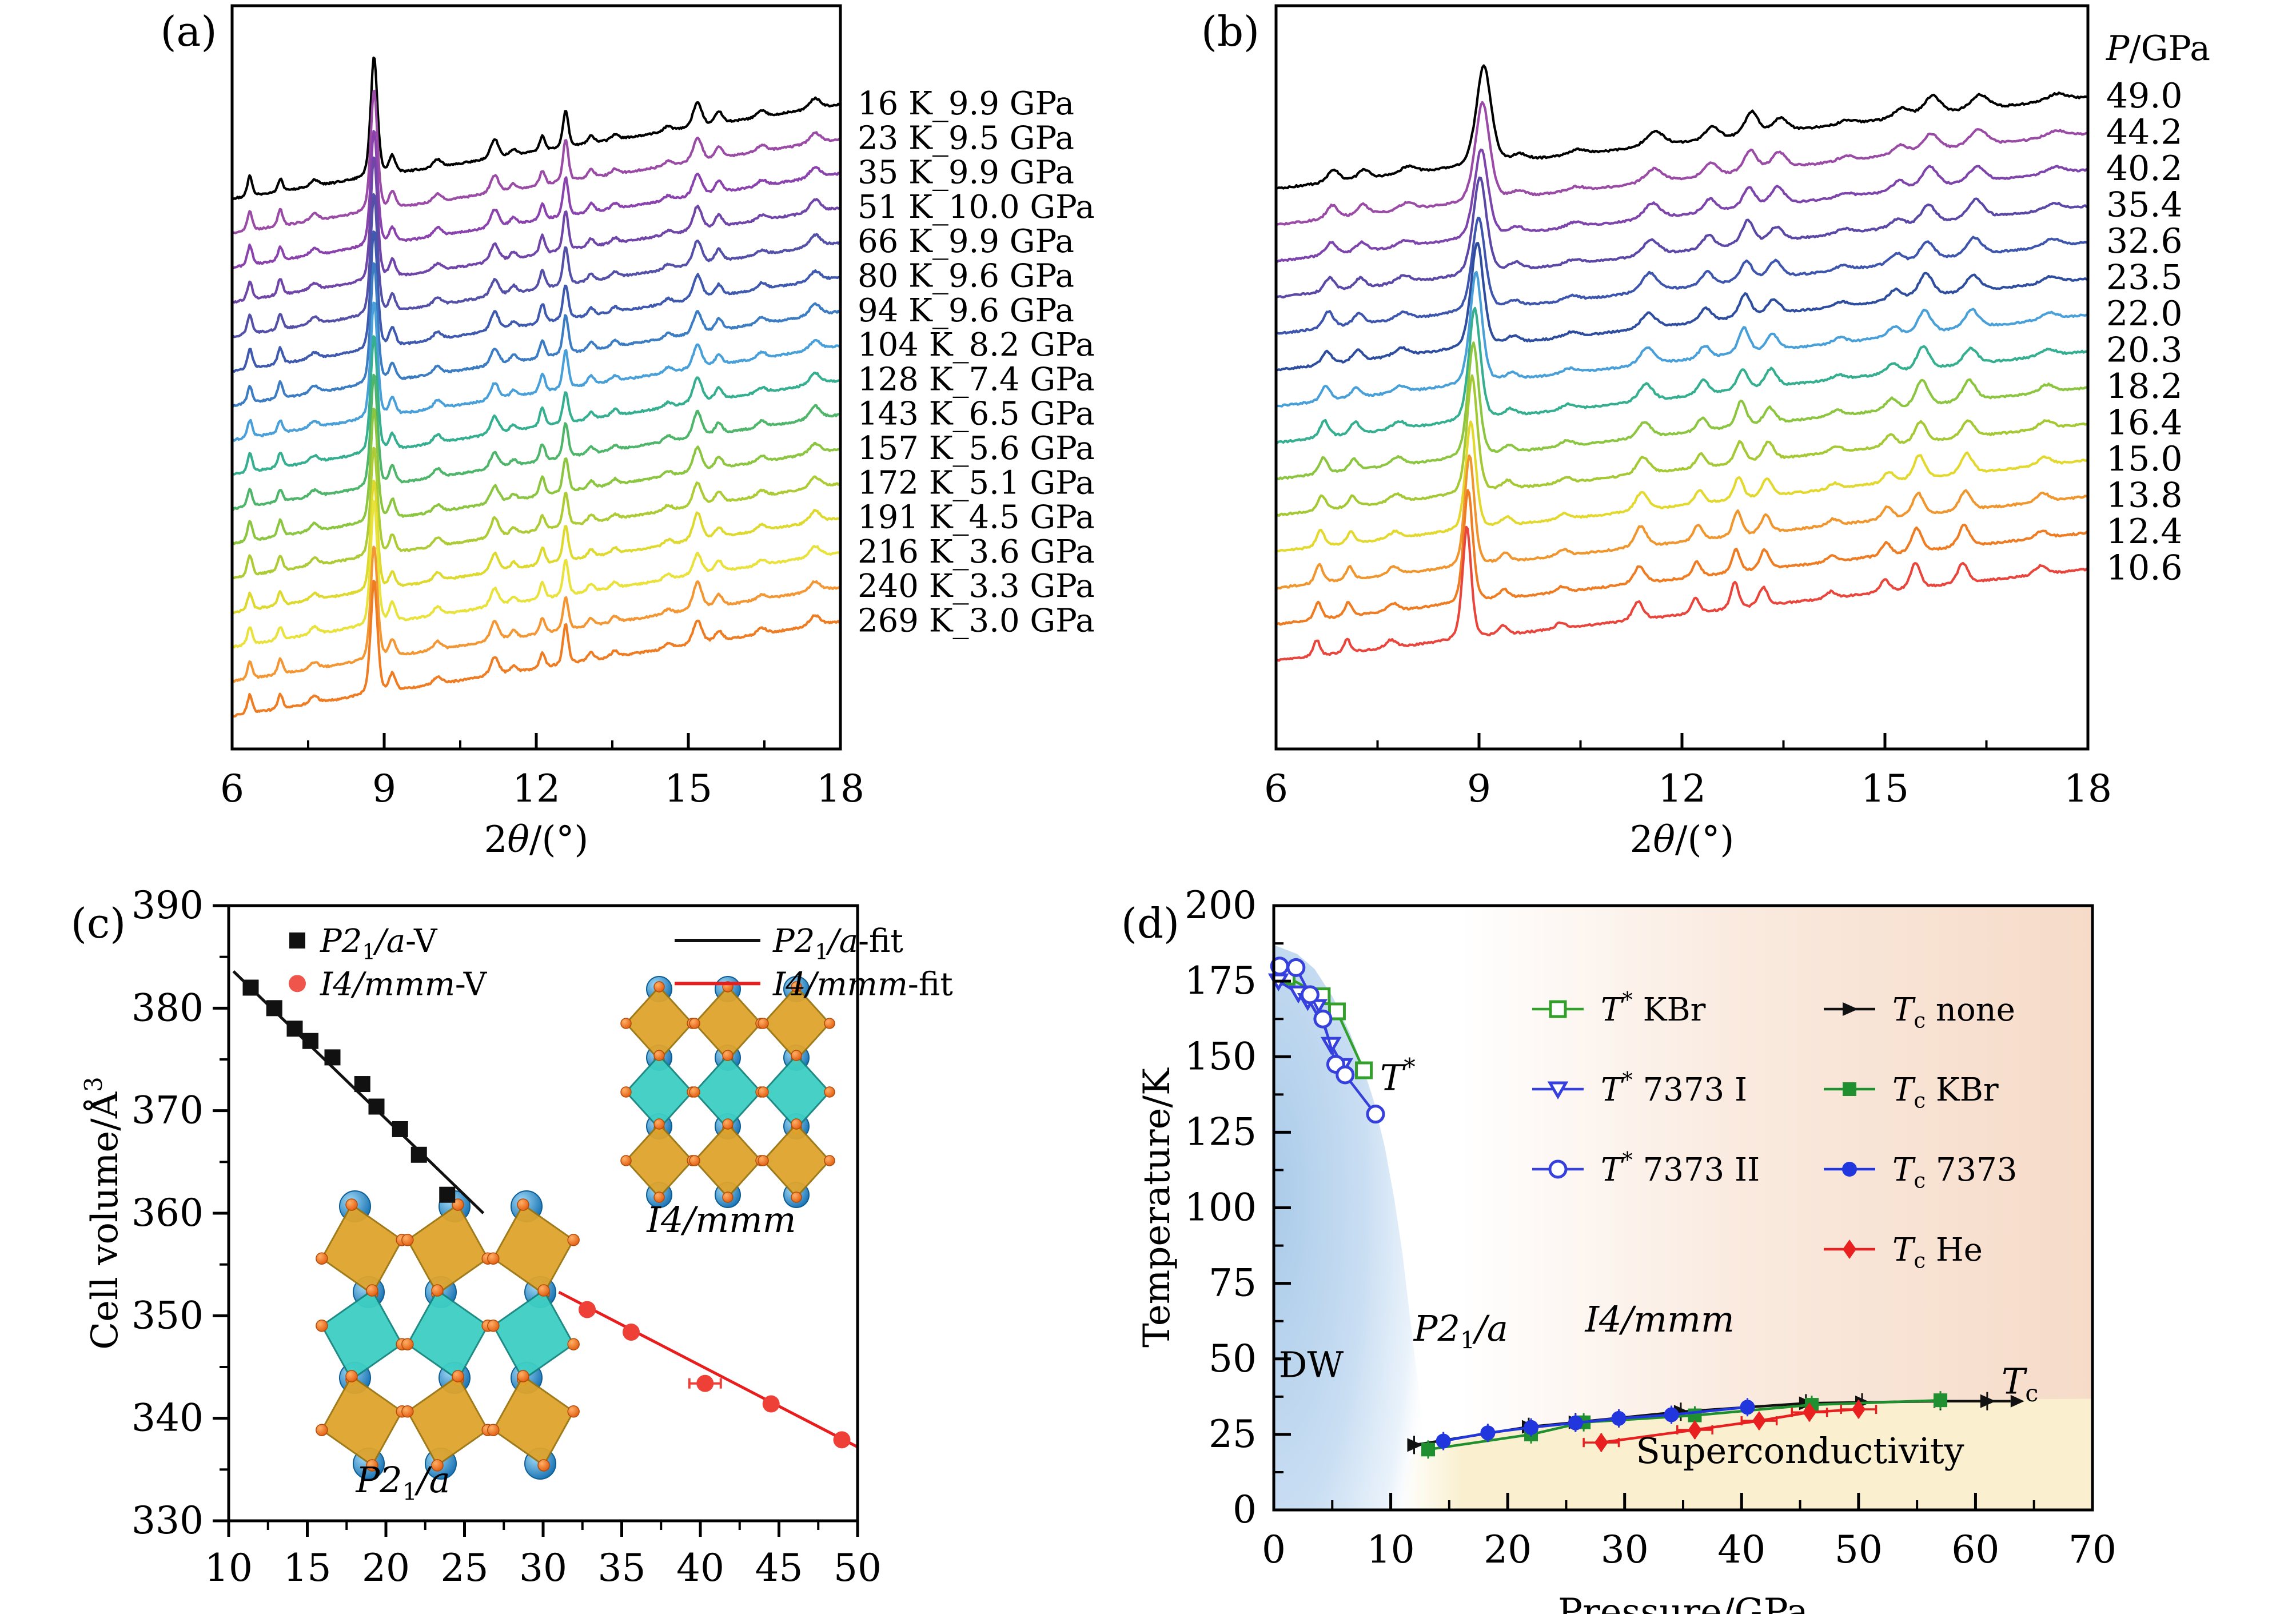  I want to click on curve-label-b-9: 16.4, so click(2145, 423).